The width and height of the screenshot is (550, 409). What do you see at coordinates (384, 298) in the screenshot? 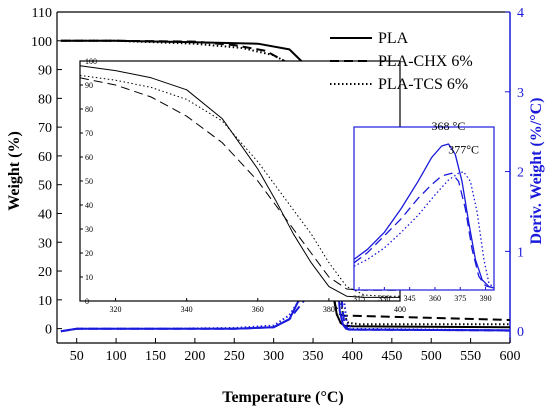
I see `inset-right-x-label-330: 330` at bounding box center [384, 298].